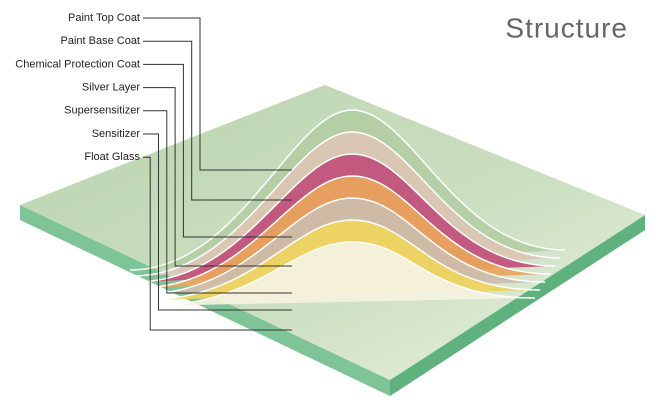 Image resolution: width=665 pixels, height=412 pixels. I want to click on layer-label: Chemical Protection Coat, so click(77, 64).